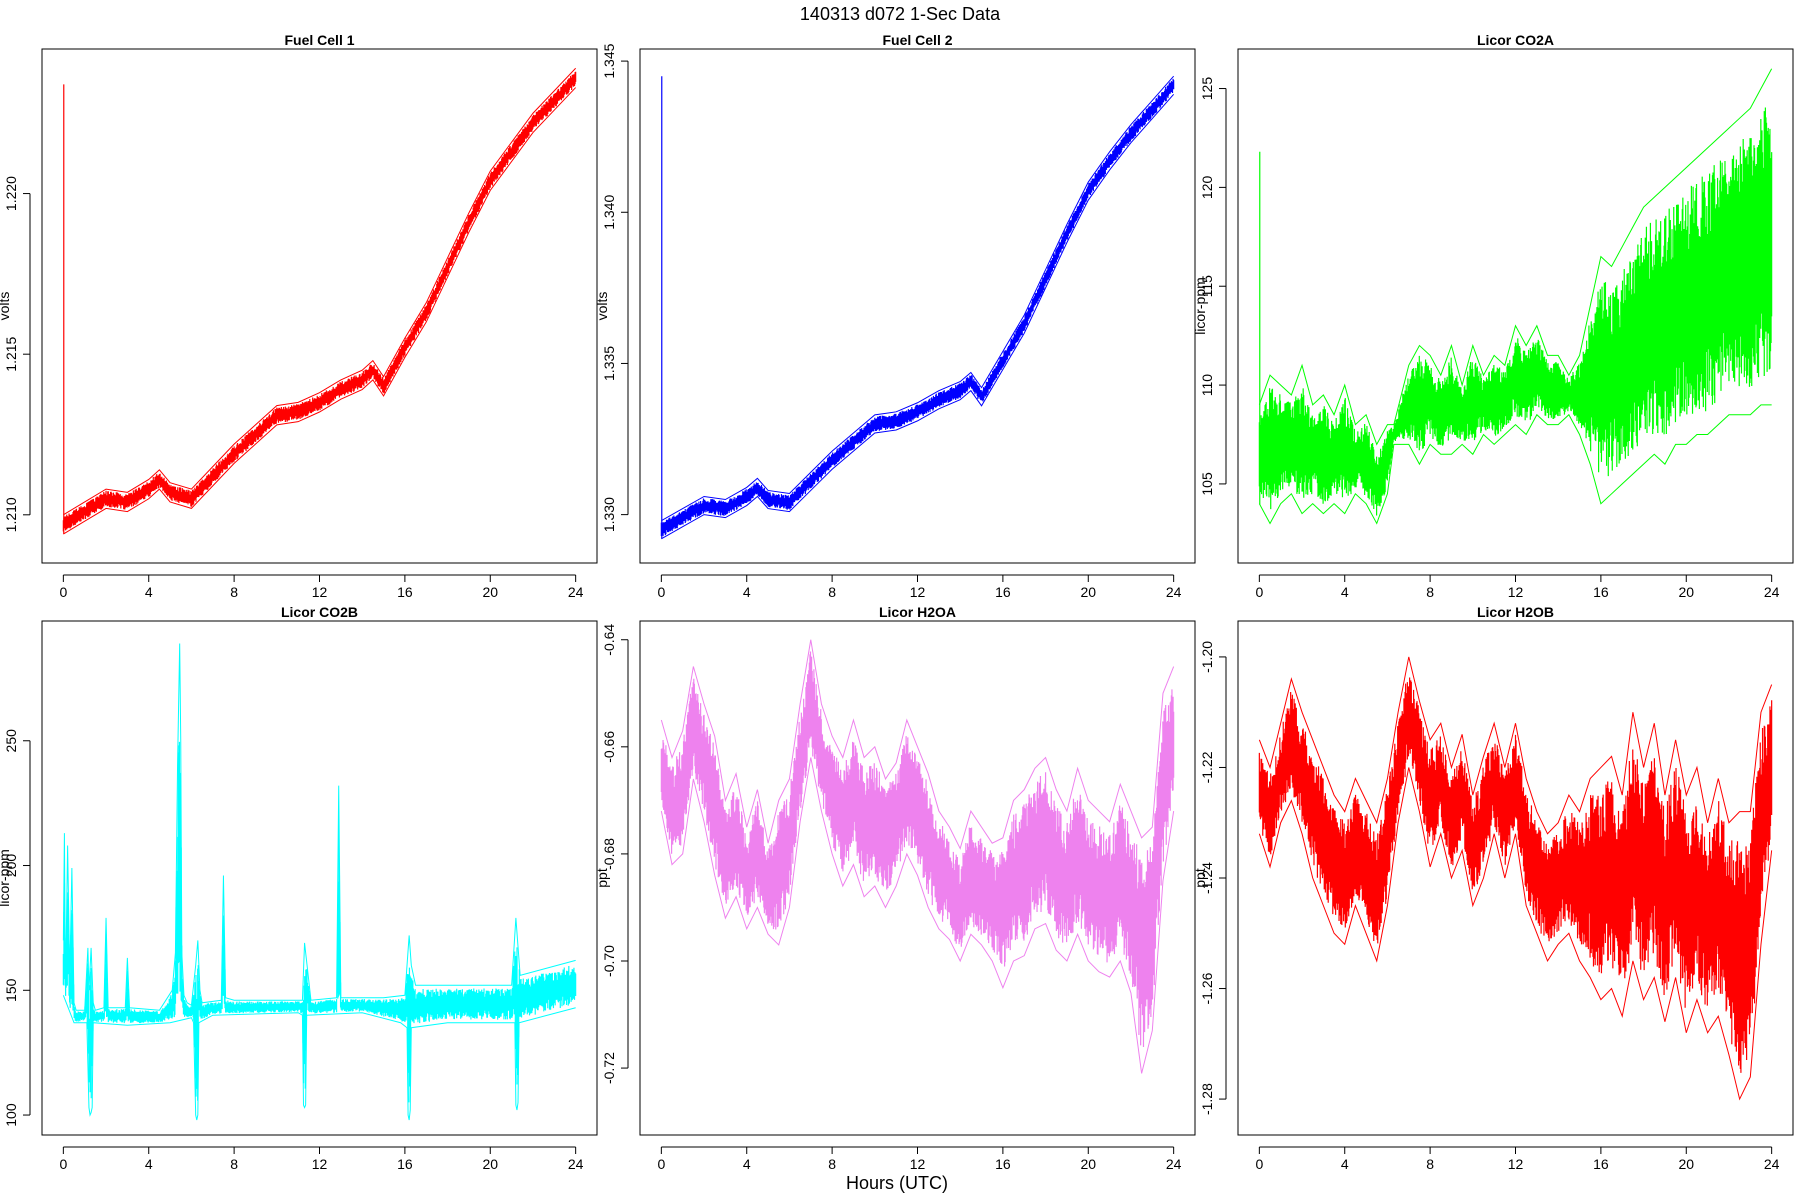 Image resolution: width=1800 pixels, height=1200 pixels. What do you see at coordinates (609, 1068) in the screenshot?
I see `y-tick-label: -0.72` at bounding box center [609, 1068].